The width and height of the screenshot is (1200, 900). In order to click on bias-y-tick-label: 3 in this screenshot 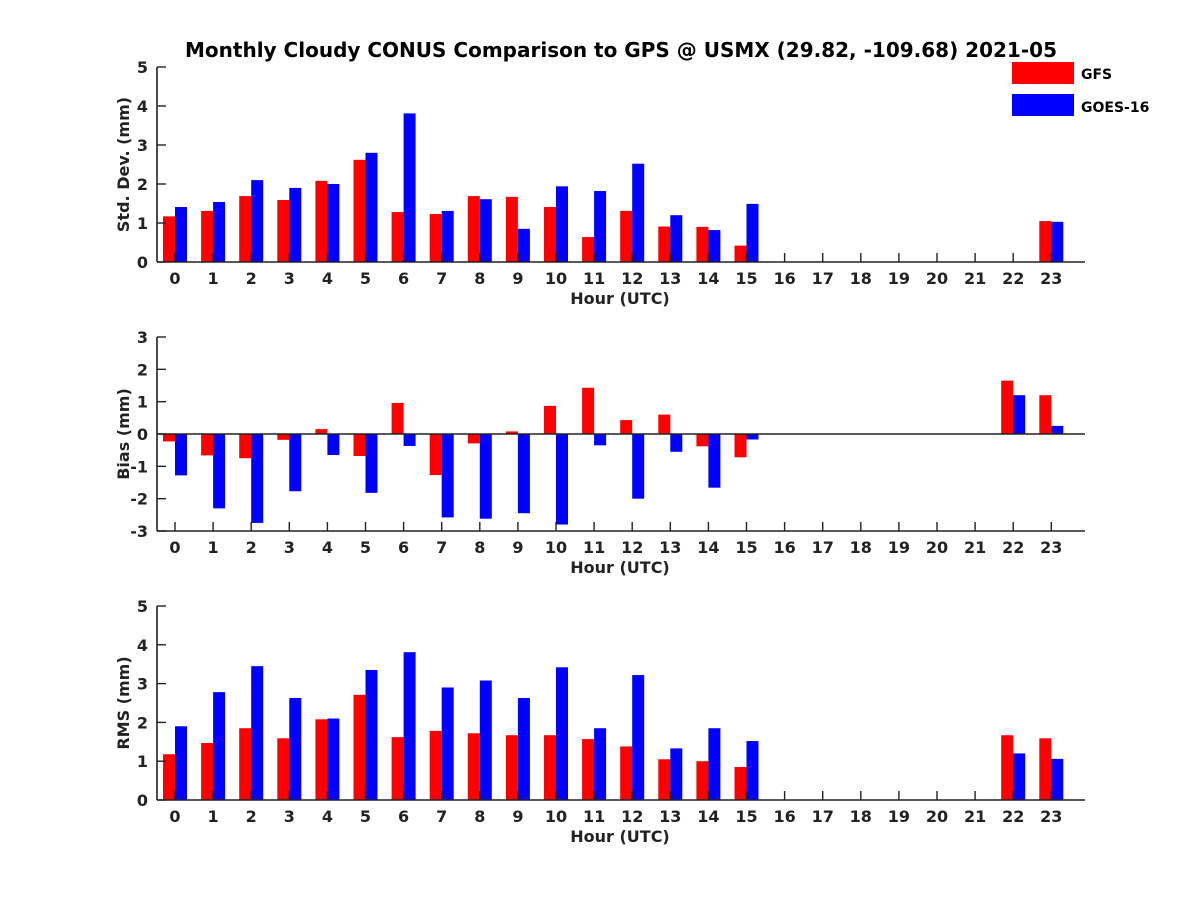, I will do `click(142, 337)`.